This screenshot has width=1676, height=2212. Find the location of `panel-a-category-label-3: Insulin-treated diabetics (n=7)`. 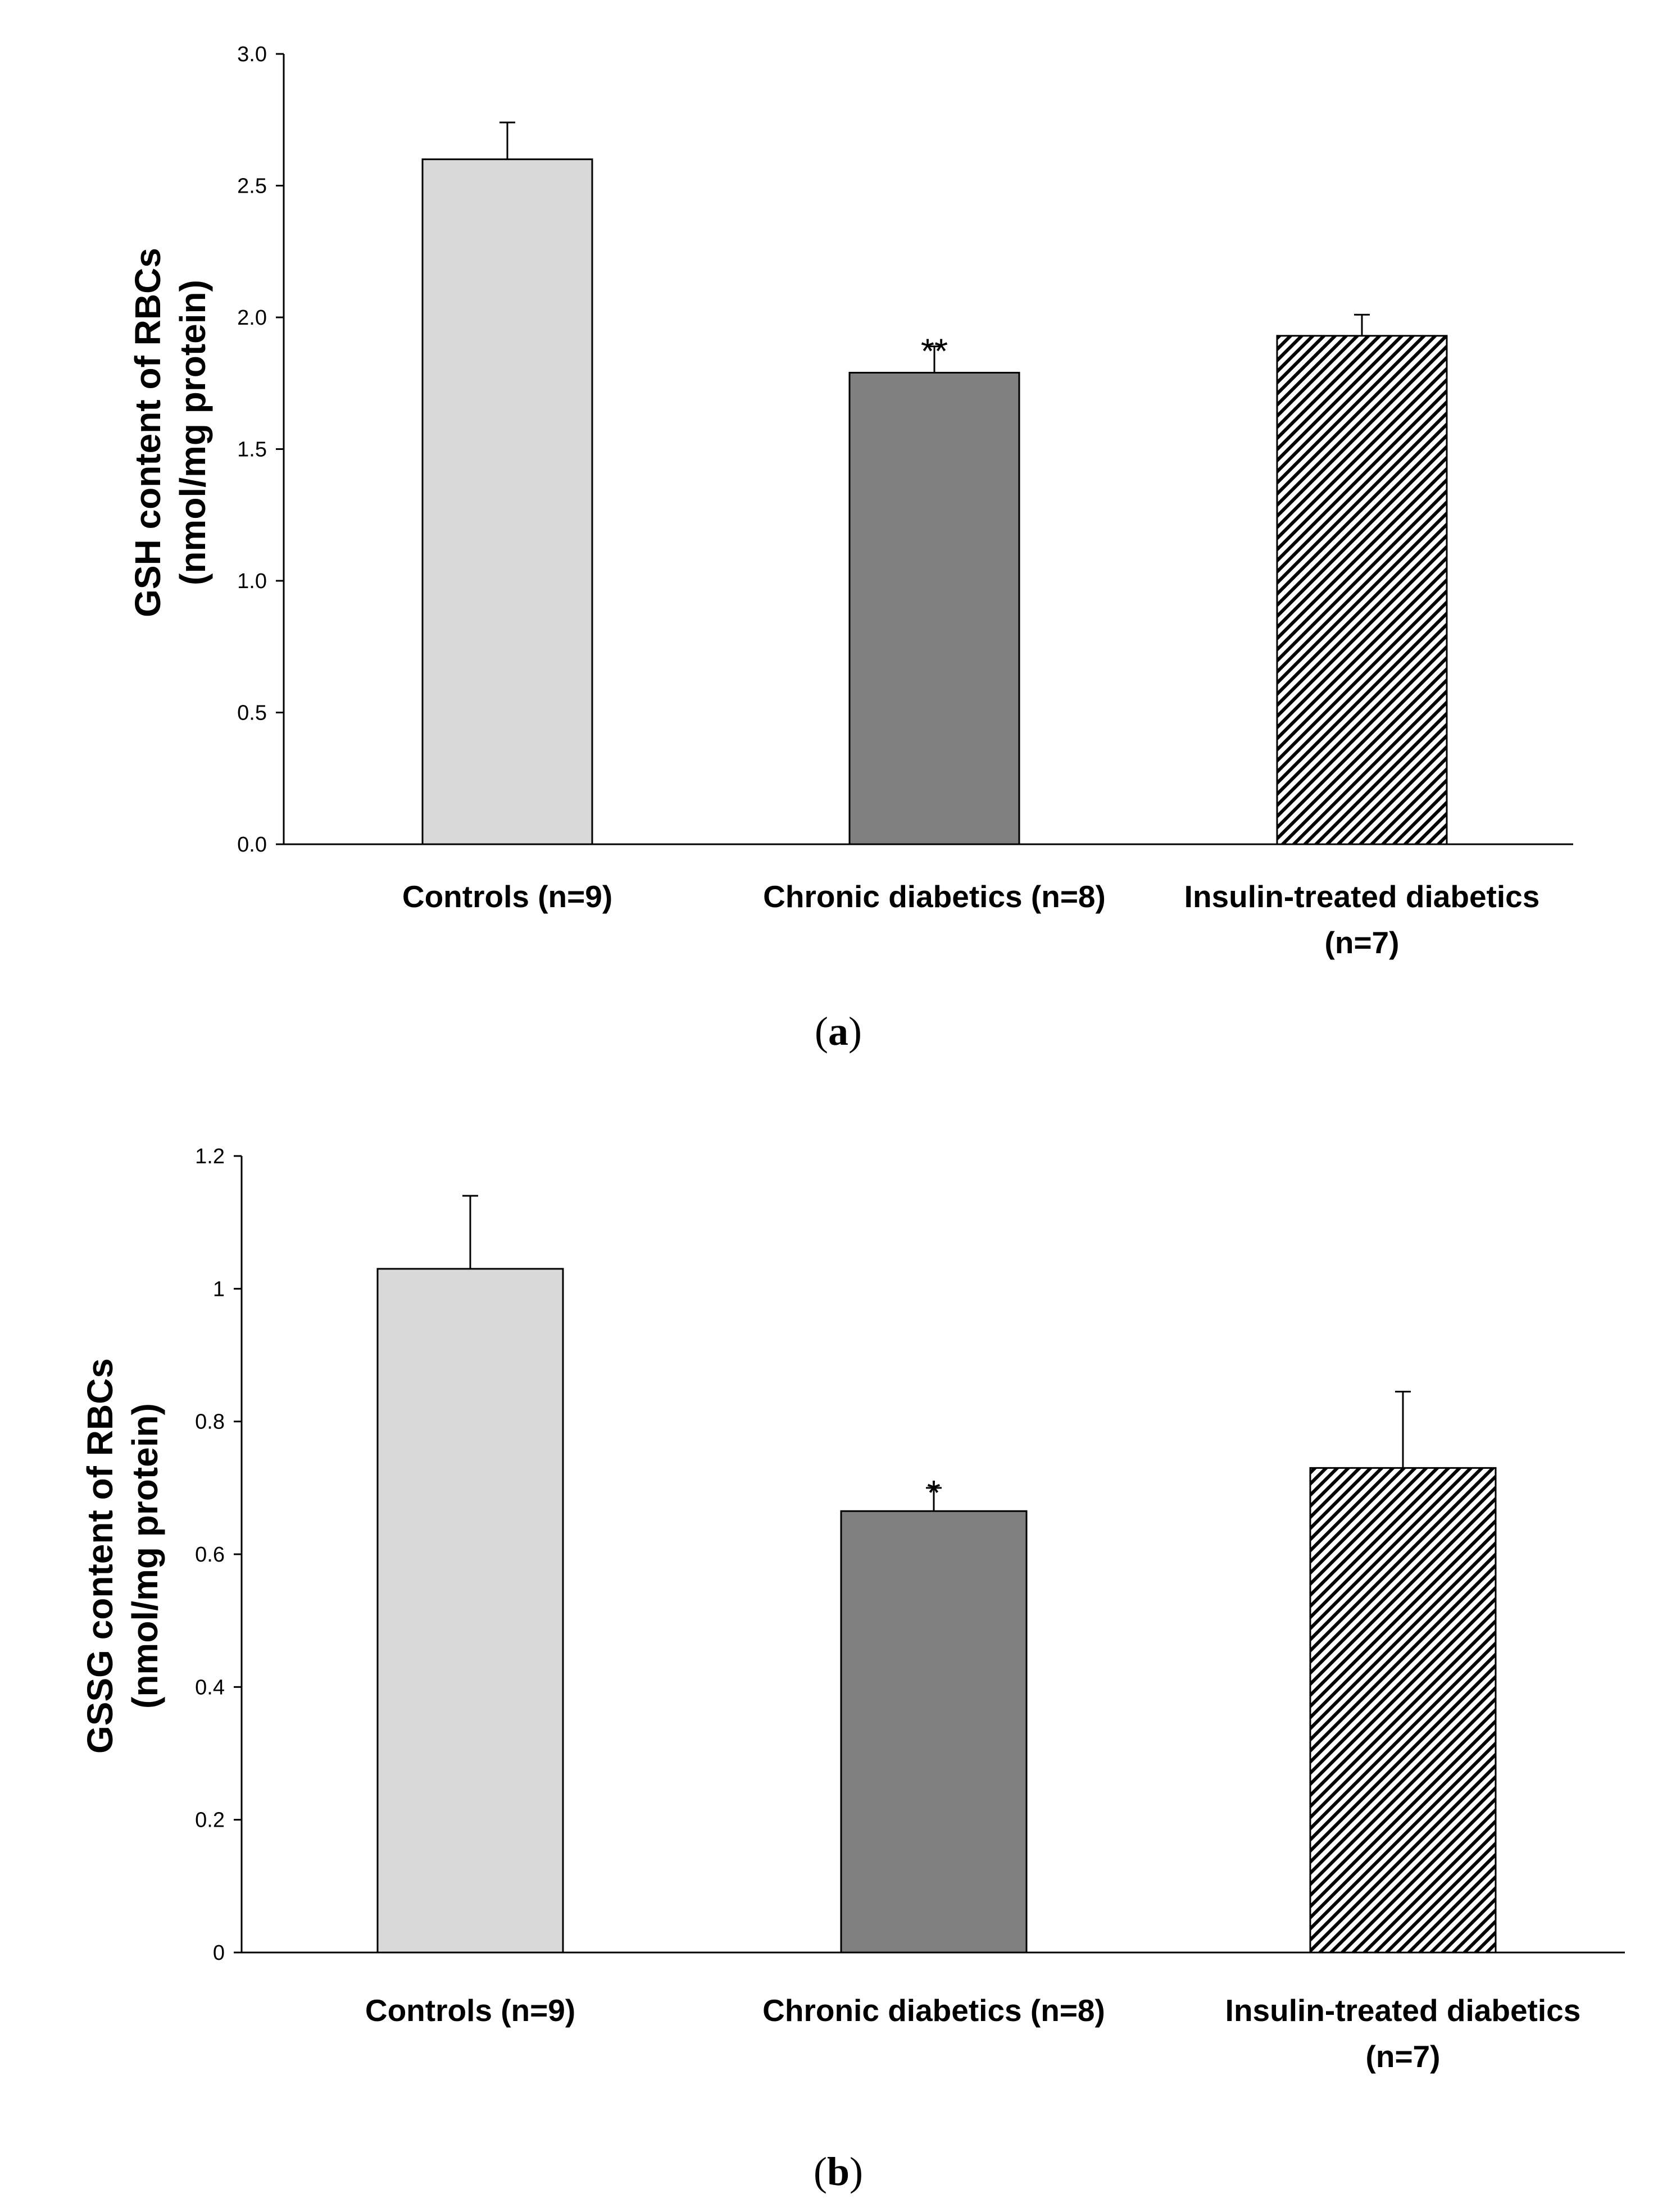

panel-a-category-label-3: Insulin-treated diabetics (n=7) is located at coordinates (1362, 919).